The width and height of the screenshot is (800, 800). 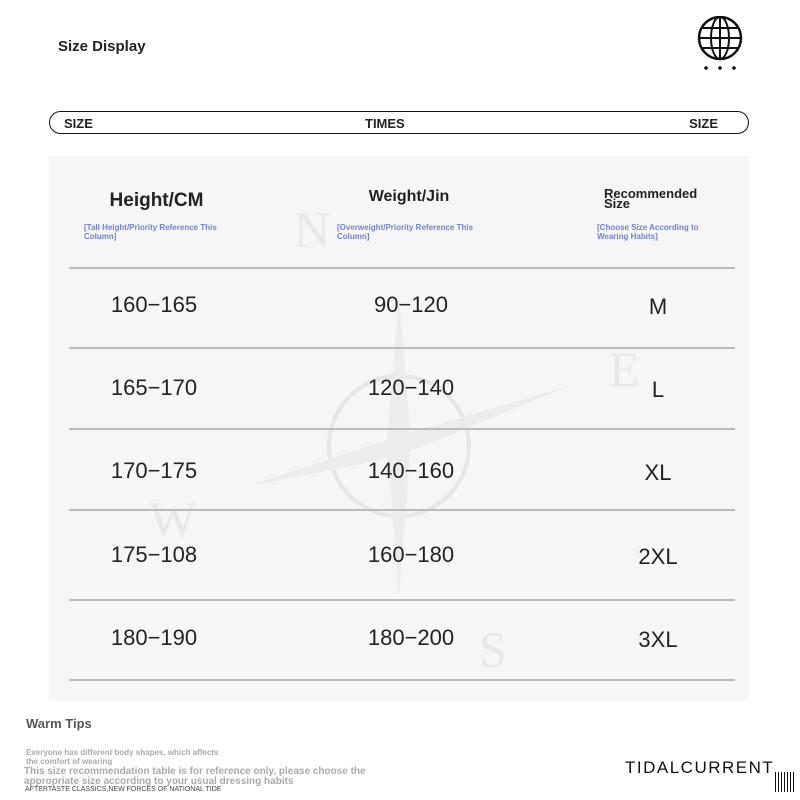 I want to click on size-cell: XL, so click(x=658, y=472).